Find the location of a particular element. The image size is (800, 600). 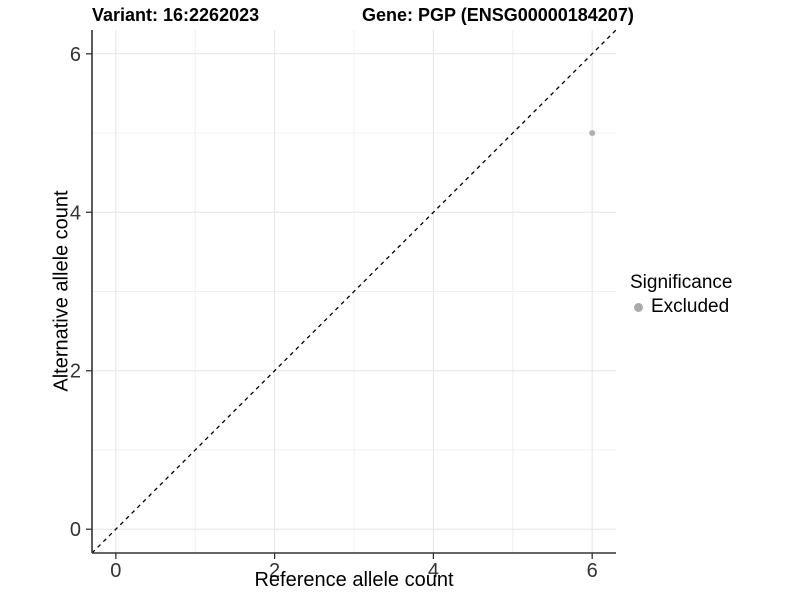

y-tick-label: 2 is located at coordinates (75, 372).